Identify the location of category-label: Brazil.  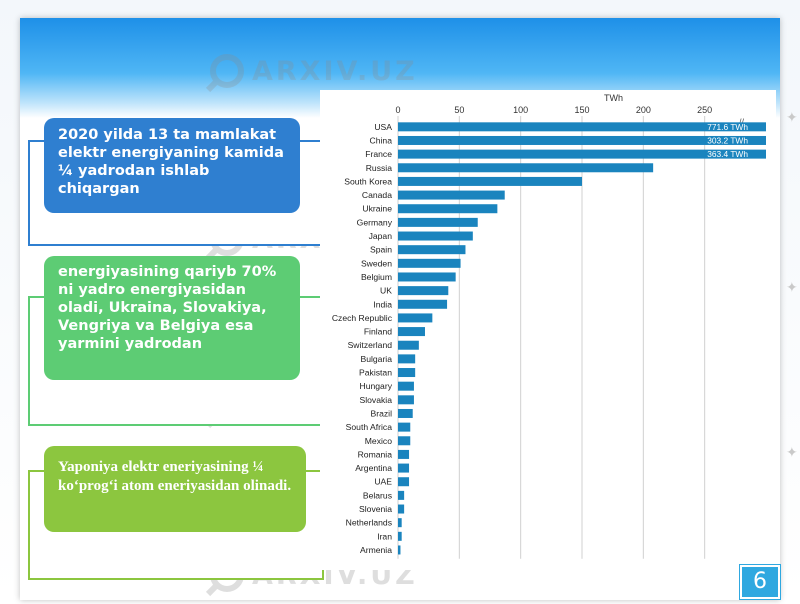
(382, 413).